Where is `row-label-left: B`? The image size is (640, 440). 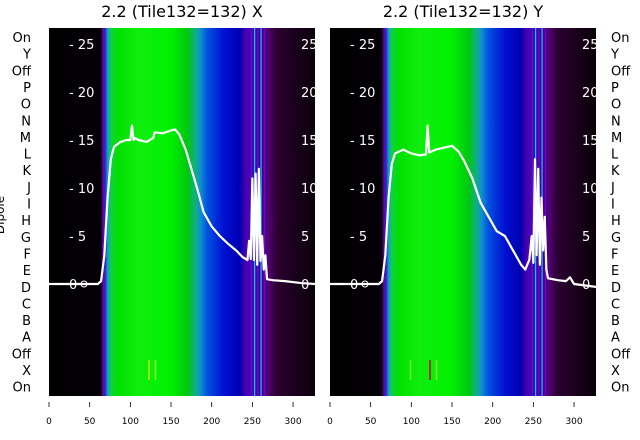 row-label-left: B is located at coordinates (26, 321).